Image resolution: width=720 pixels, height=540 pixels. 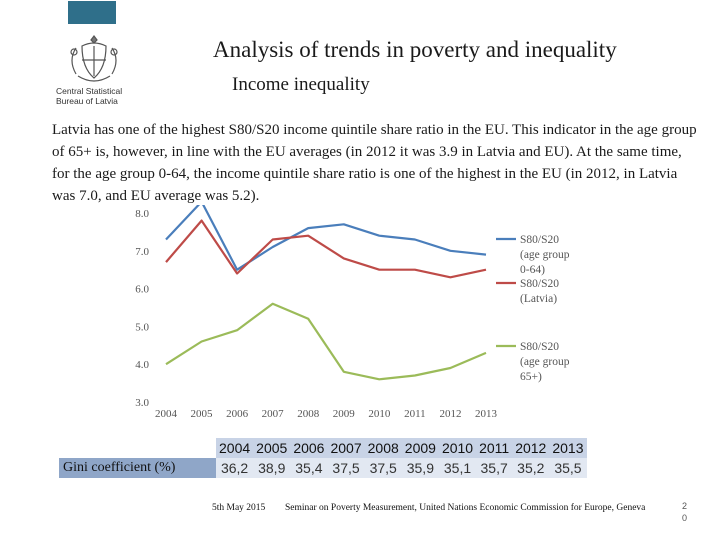 I want to click on footer-date: 5th May 2015, so click(x=239, y=508).